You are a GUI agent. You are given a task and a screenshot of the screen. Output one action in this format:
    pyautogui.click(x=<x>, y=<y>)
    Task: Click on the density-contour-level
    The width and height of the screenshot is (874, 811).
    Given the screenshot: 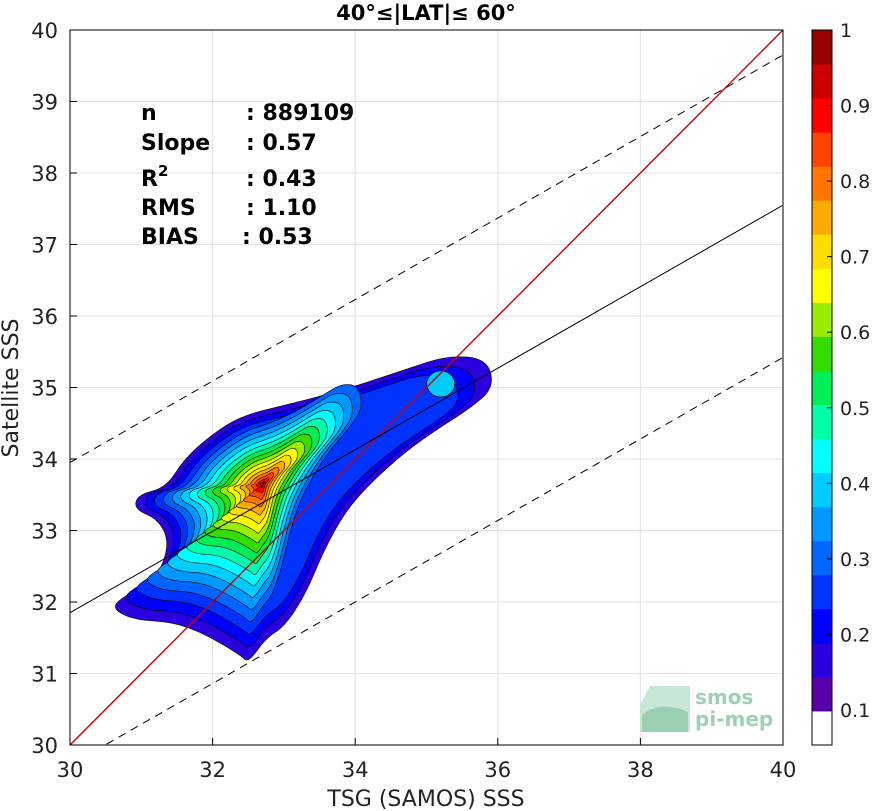 What is the action you would take?
    pyautogui.click(x=262, y=484)
    